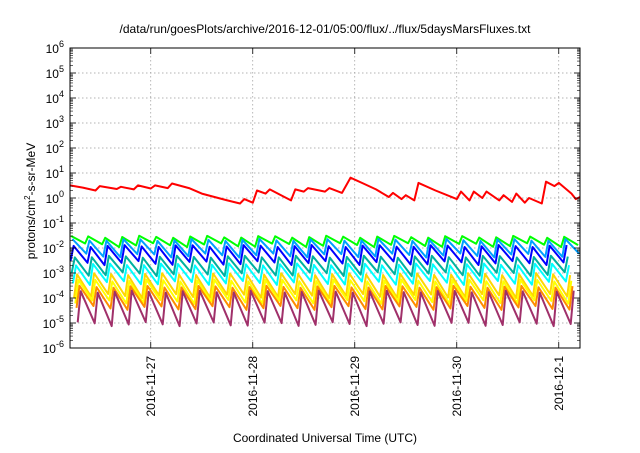 Image resolution: width=640 pixels, height=453 pixels. Describe the element at coordinates (559, 383) in the screenshot. I see `x-tick-label: 2016-12-1` at that location.